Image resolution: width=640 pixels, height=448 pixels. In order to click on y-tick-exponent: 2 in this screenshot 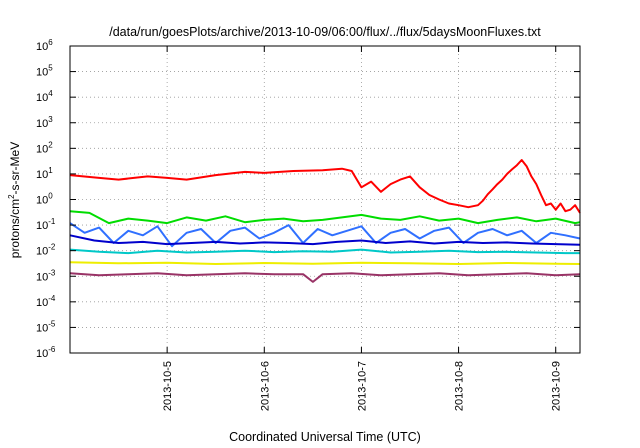, I will do `click(50, 144)`.